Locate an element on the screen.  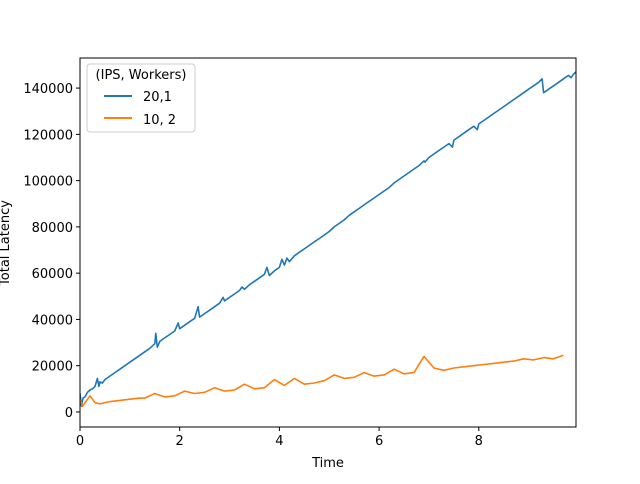
y-tick-label: 40000 is located at coordinates (52, 320).